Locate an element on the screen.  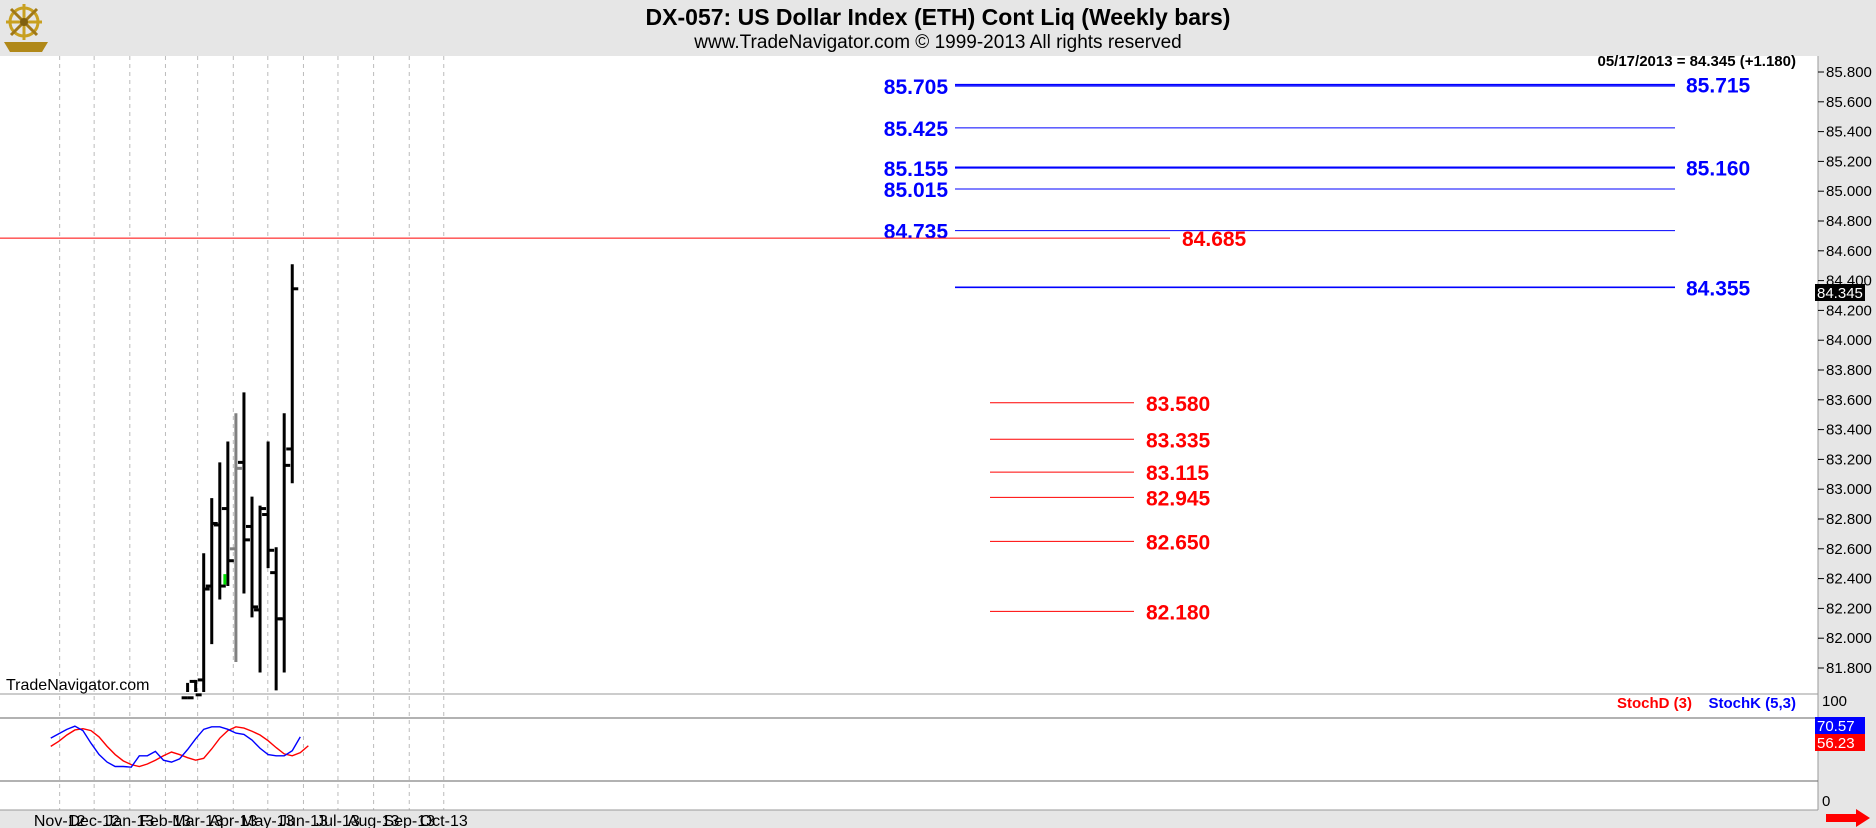
y-tick-label: 82.800 is located at coordinates (1849, 519).